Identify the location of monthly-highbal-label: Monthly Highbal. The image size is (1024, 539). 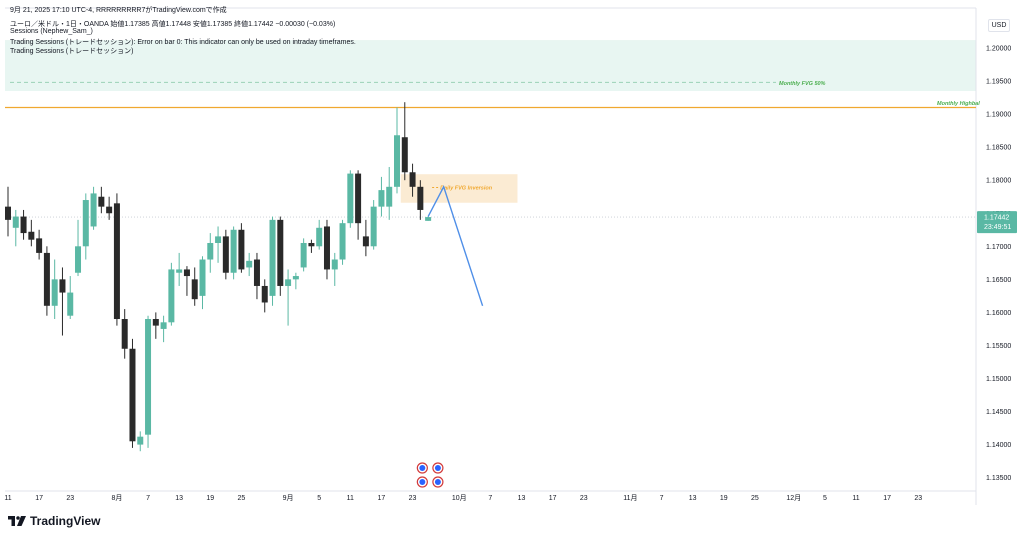
(958, 104).